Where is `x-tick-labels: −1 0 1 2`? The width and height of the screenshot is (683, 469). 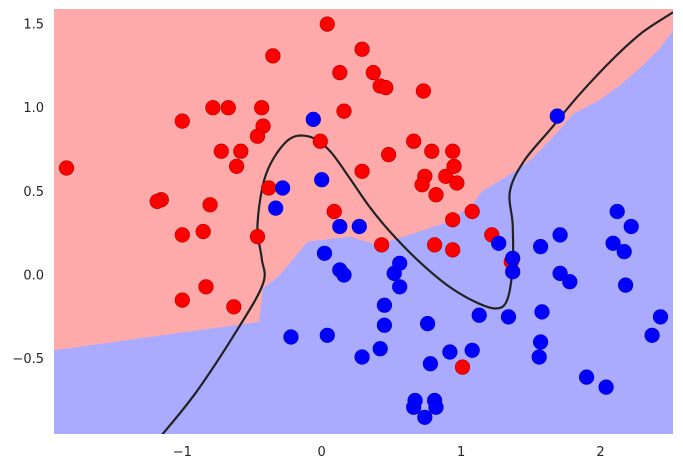
x-tick-labels: −1 0 1 2 is located at coordinates (389, 452).